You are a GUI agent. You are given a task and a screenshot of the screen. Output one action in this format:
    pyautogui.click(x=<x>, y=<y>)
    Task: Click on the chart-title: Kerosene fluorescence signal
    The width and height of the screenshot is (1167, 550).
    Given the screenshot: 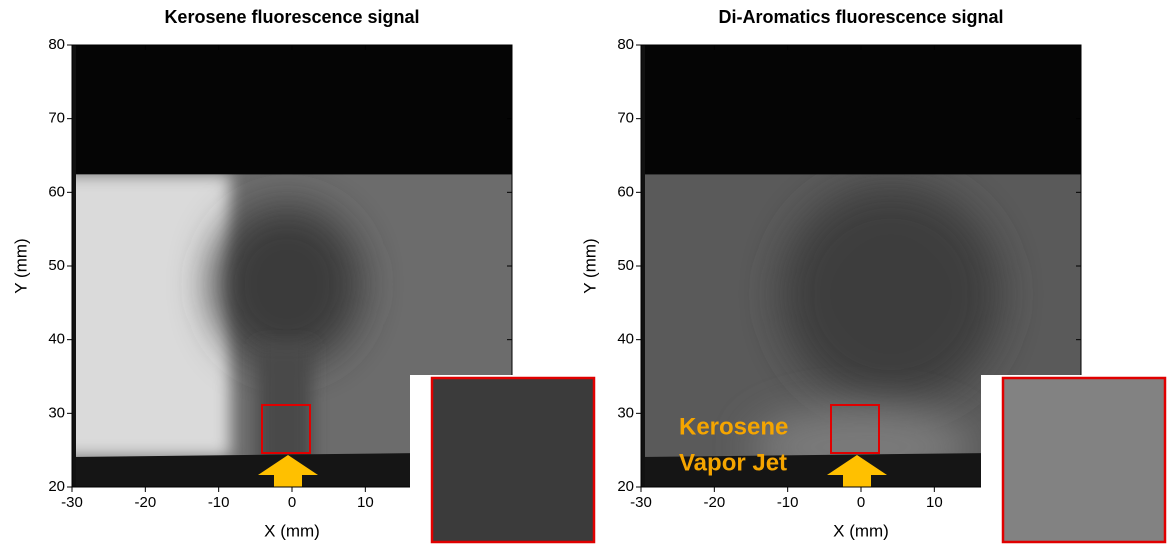 What is the action you would take?
    pyautogui.click(x=291, y=17)
    